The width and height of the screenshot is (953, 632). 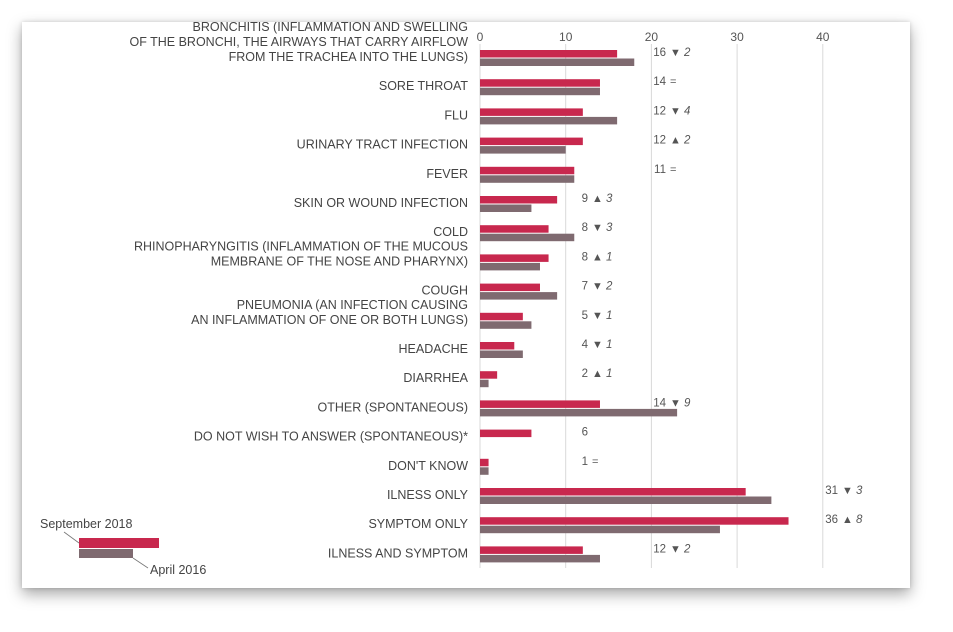 What do you see at coordinates (660, 170) in the screenshot?
I see `annotation-value: 11` at bounding box center [660, 170].